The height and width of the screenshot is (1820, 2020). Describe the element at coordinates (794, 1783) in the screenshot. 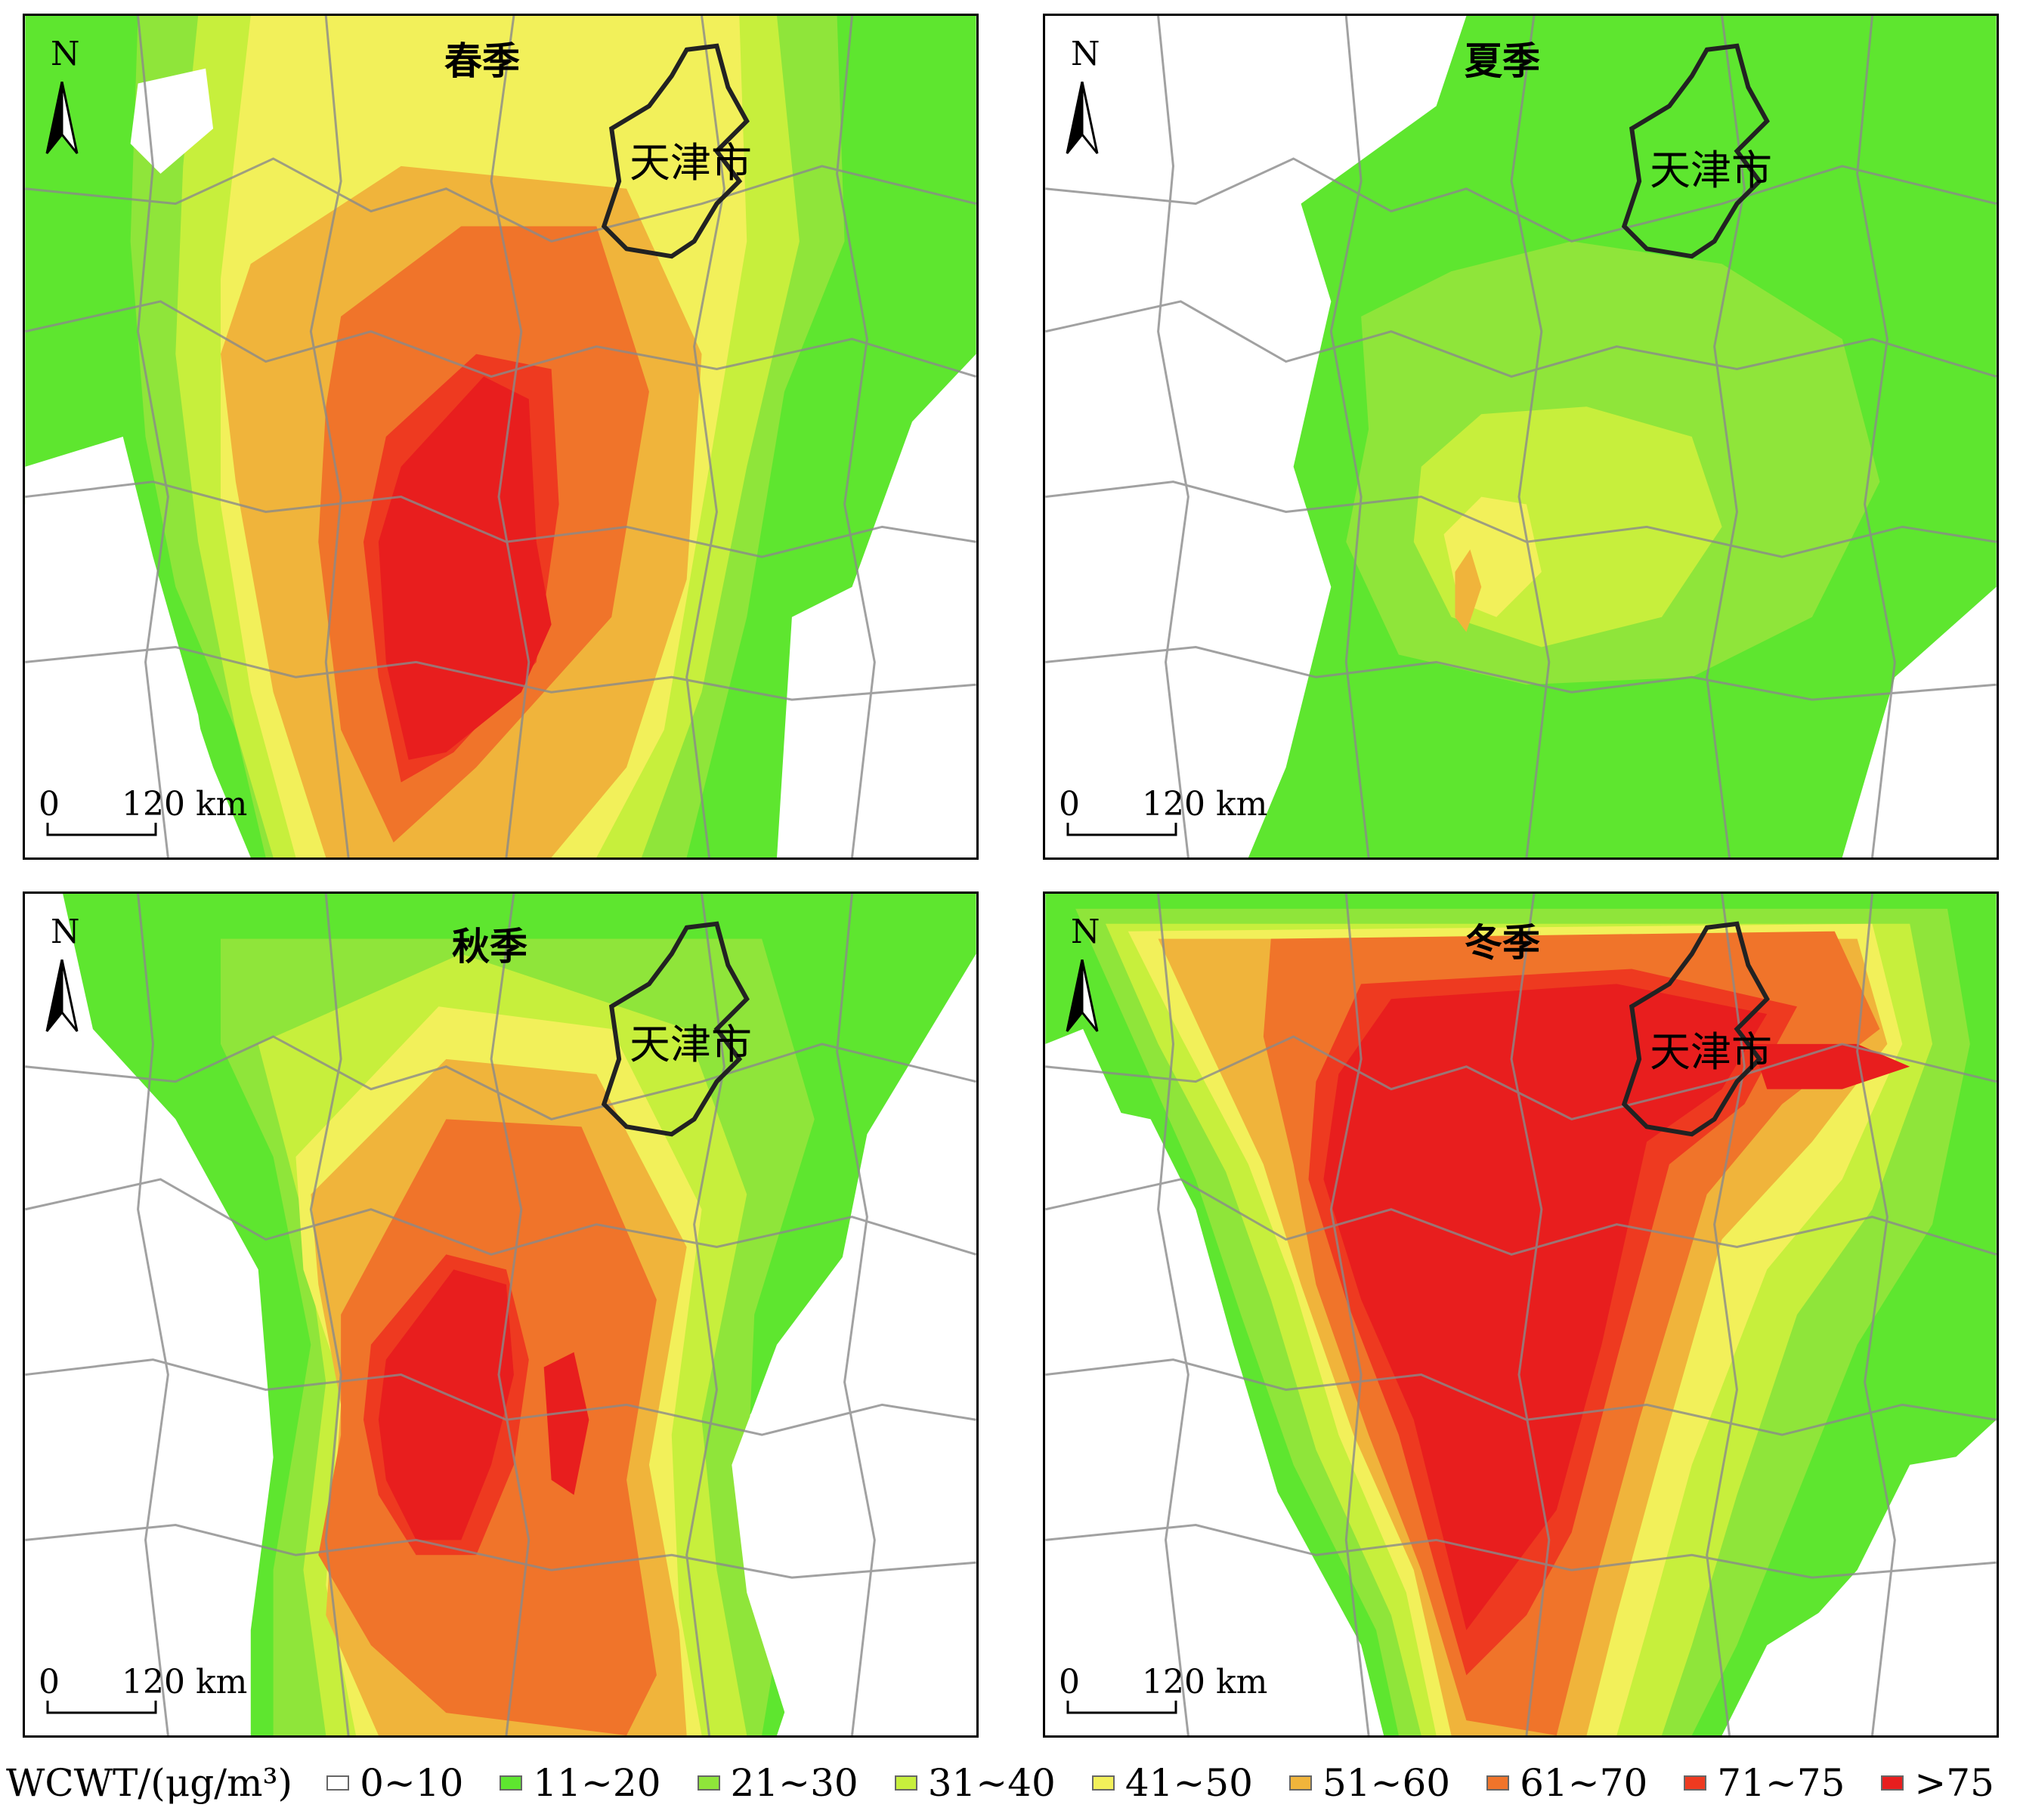

I see `legend-label: 21~30` at that location.